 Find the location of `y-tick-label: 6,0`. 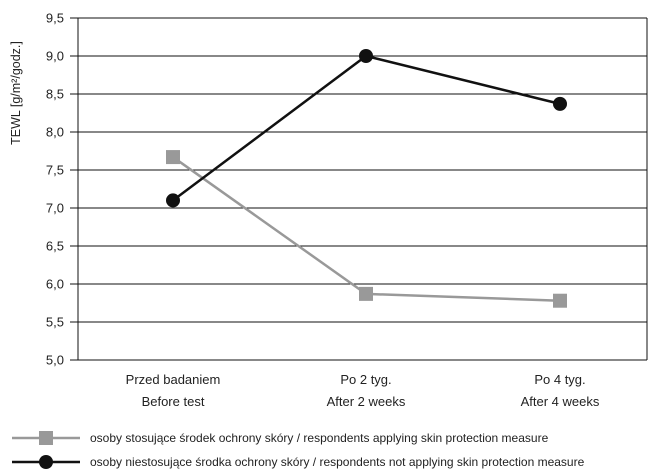

y-tick-label: 6,0 is located at coordinates (55, 284).